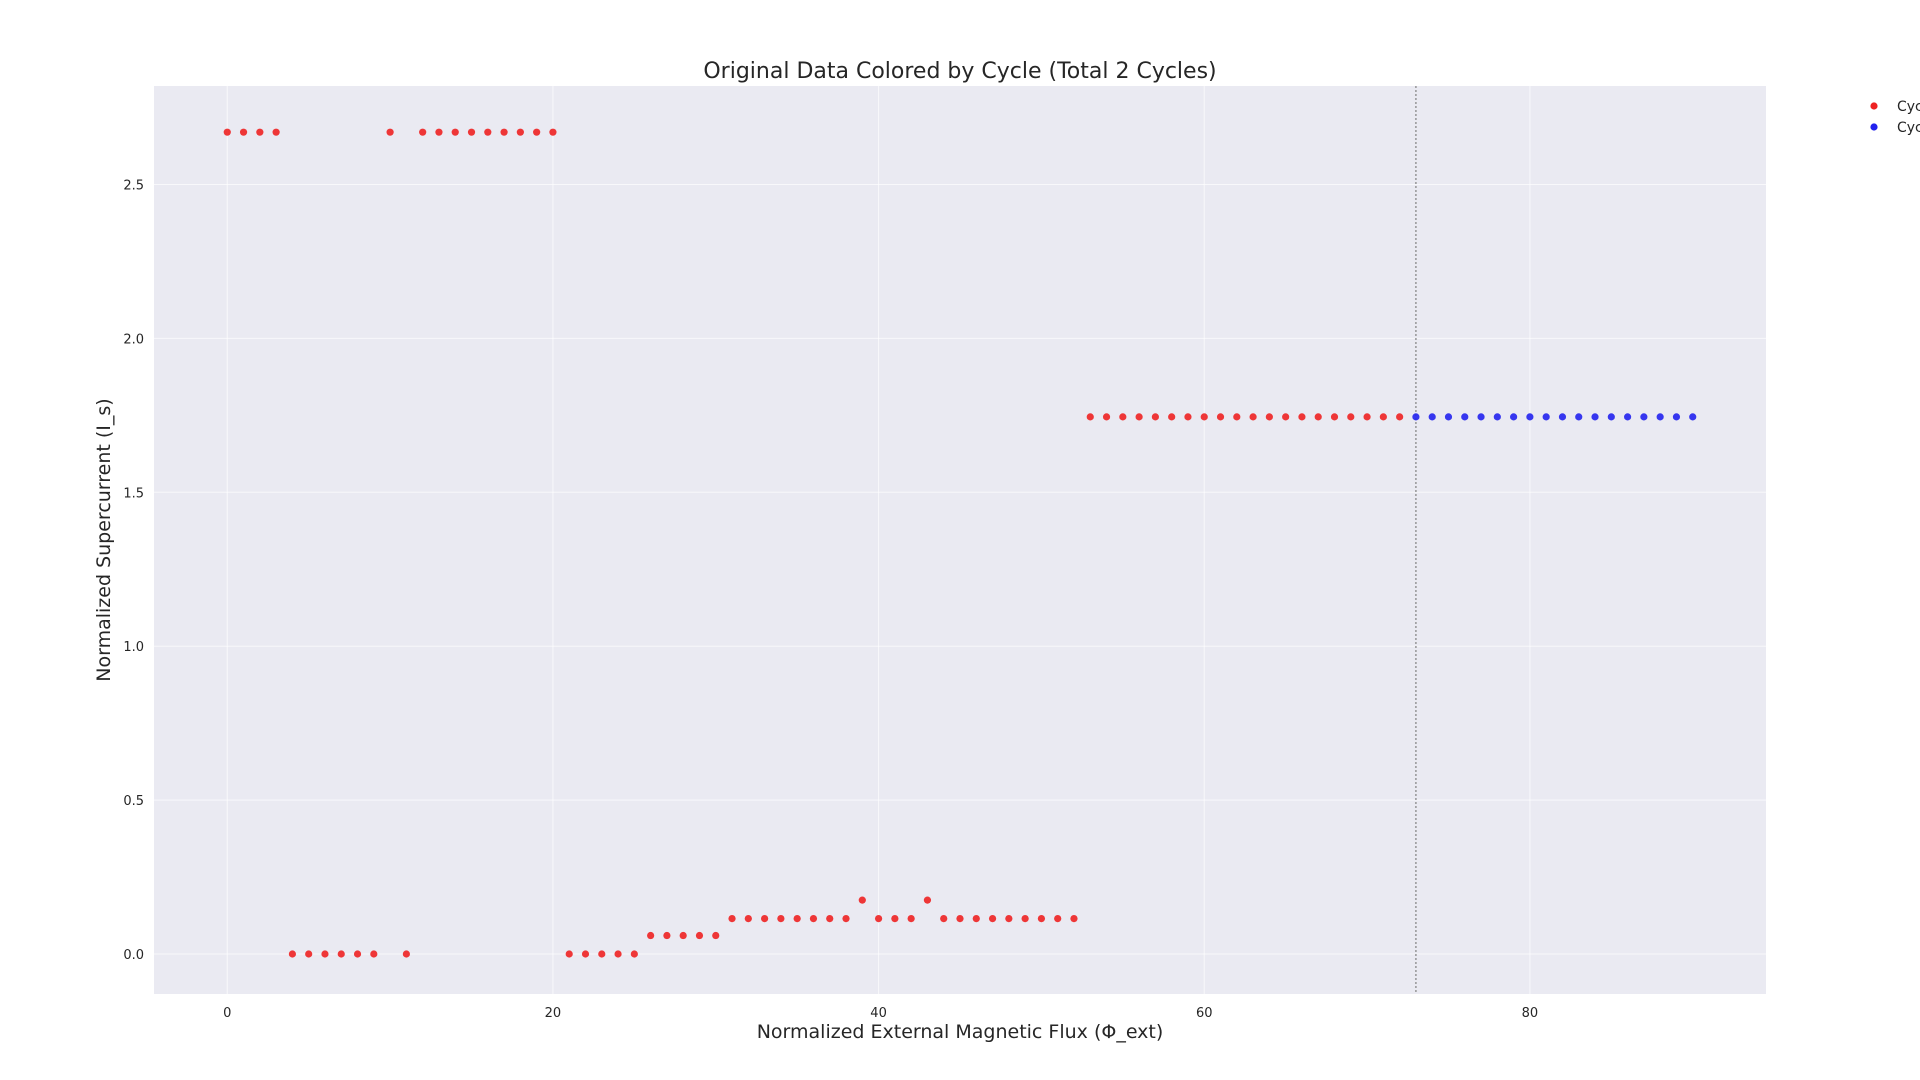 The width and height of the screenshot is (1920, 1080). I want to click on y-tick-label: 2.5, so click(133, 185).